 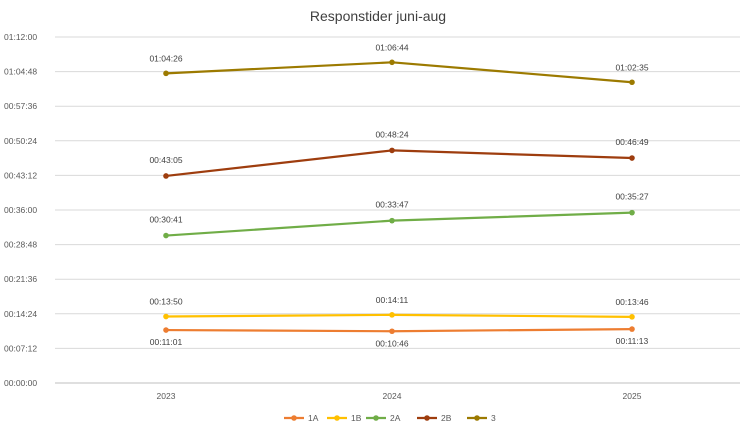 What do you see at coordinates (20, 72) in the screenshot?
I see `y-tick-label: 01:04:48` at bounding box center [20, 72].